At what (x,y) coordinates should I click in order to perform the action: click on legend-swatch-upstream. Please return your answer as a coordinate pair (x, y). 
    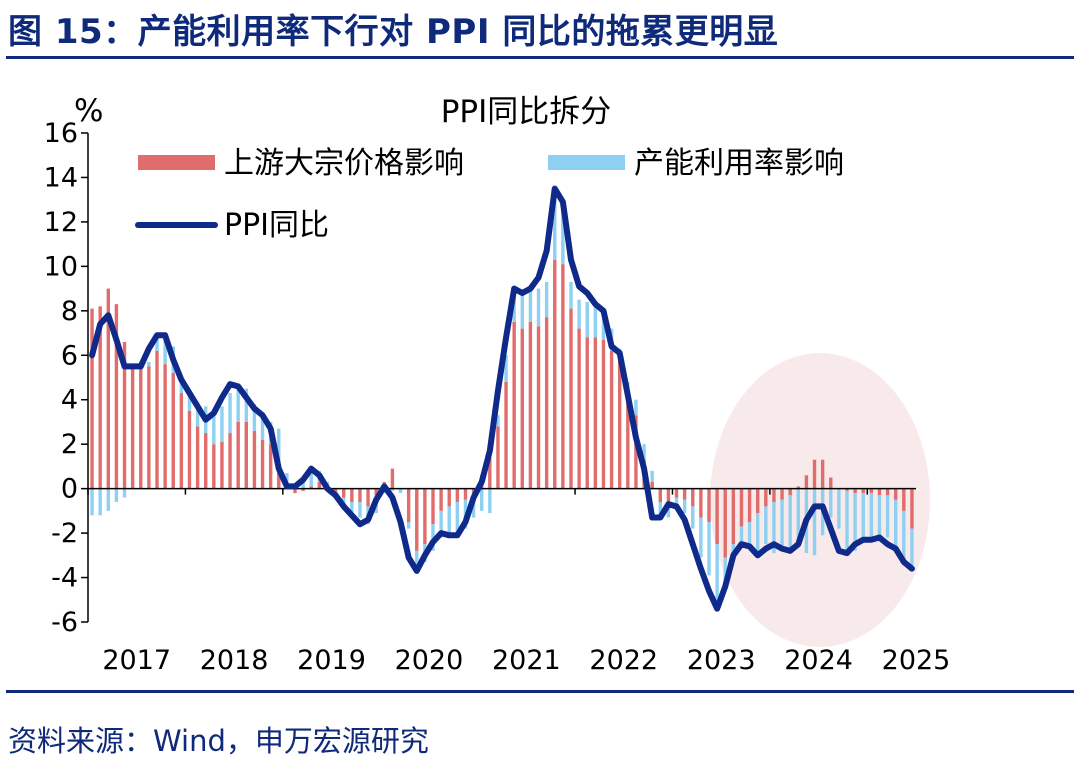
    Looking at the image, I should click on (176, 162).